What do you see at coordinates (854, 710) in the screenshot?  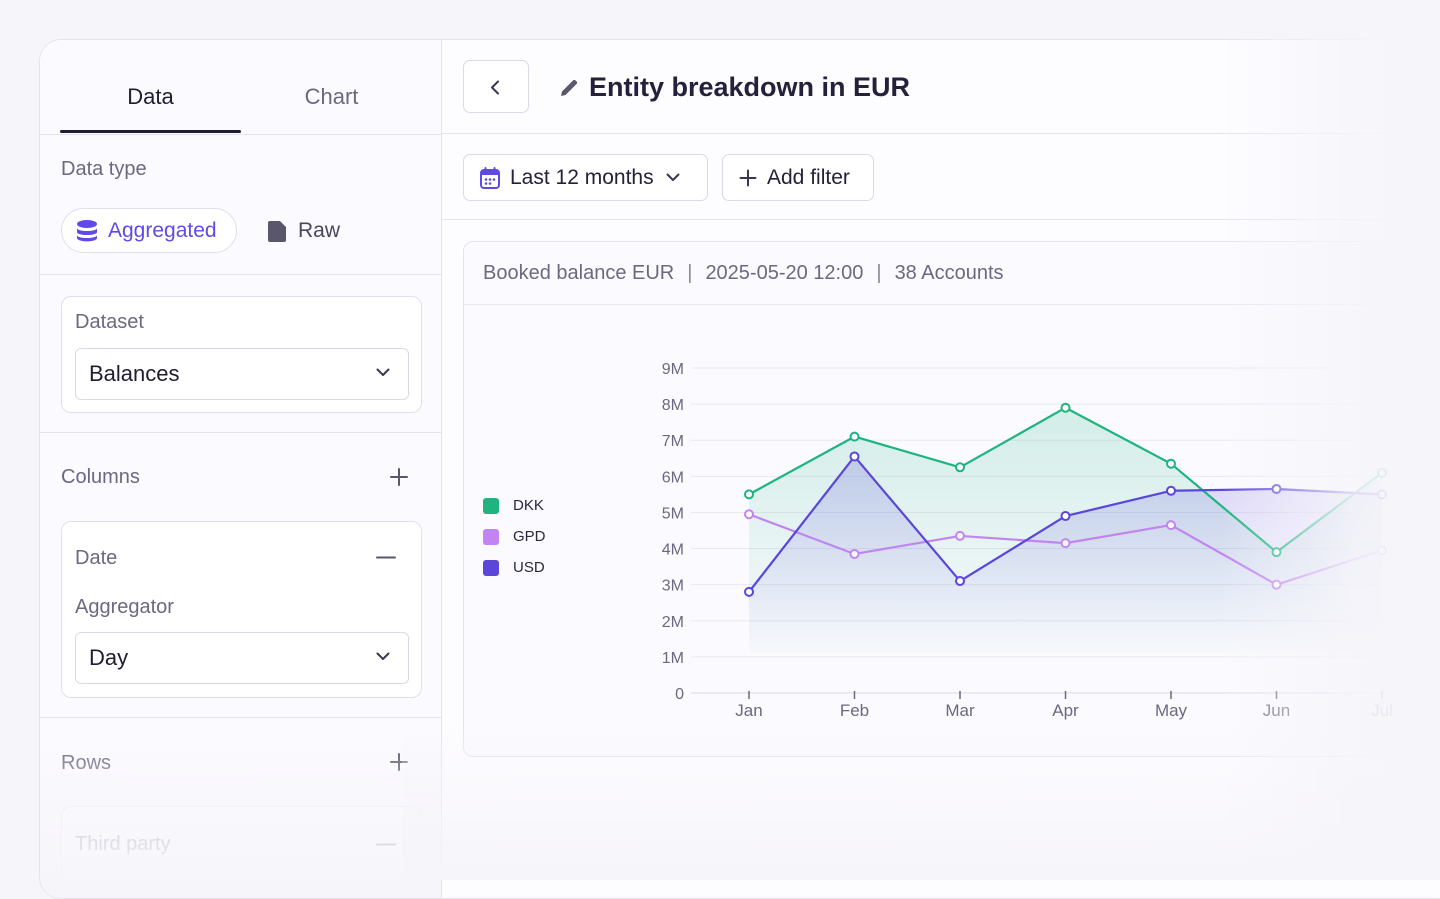 I see `x-tick-label: Feb` at bounding box center [854, 710].